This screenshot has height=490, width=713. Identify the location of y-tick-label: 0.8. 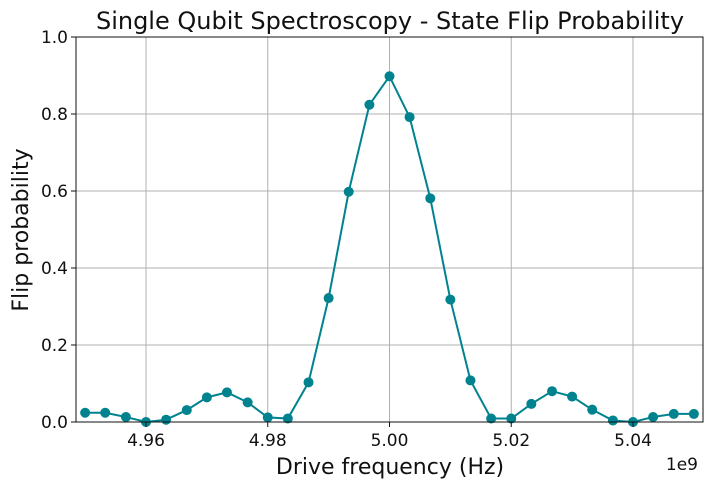
(54, 115).